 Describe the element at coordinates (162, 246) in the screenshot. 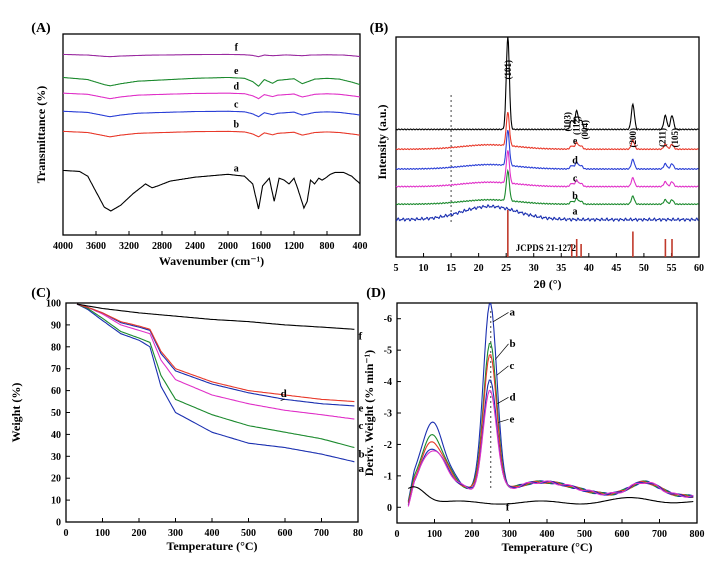

I see `panel-a-x-tick-label: 2800` at that location.